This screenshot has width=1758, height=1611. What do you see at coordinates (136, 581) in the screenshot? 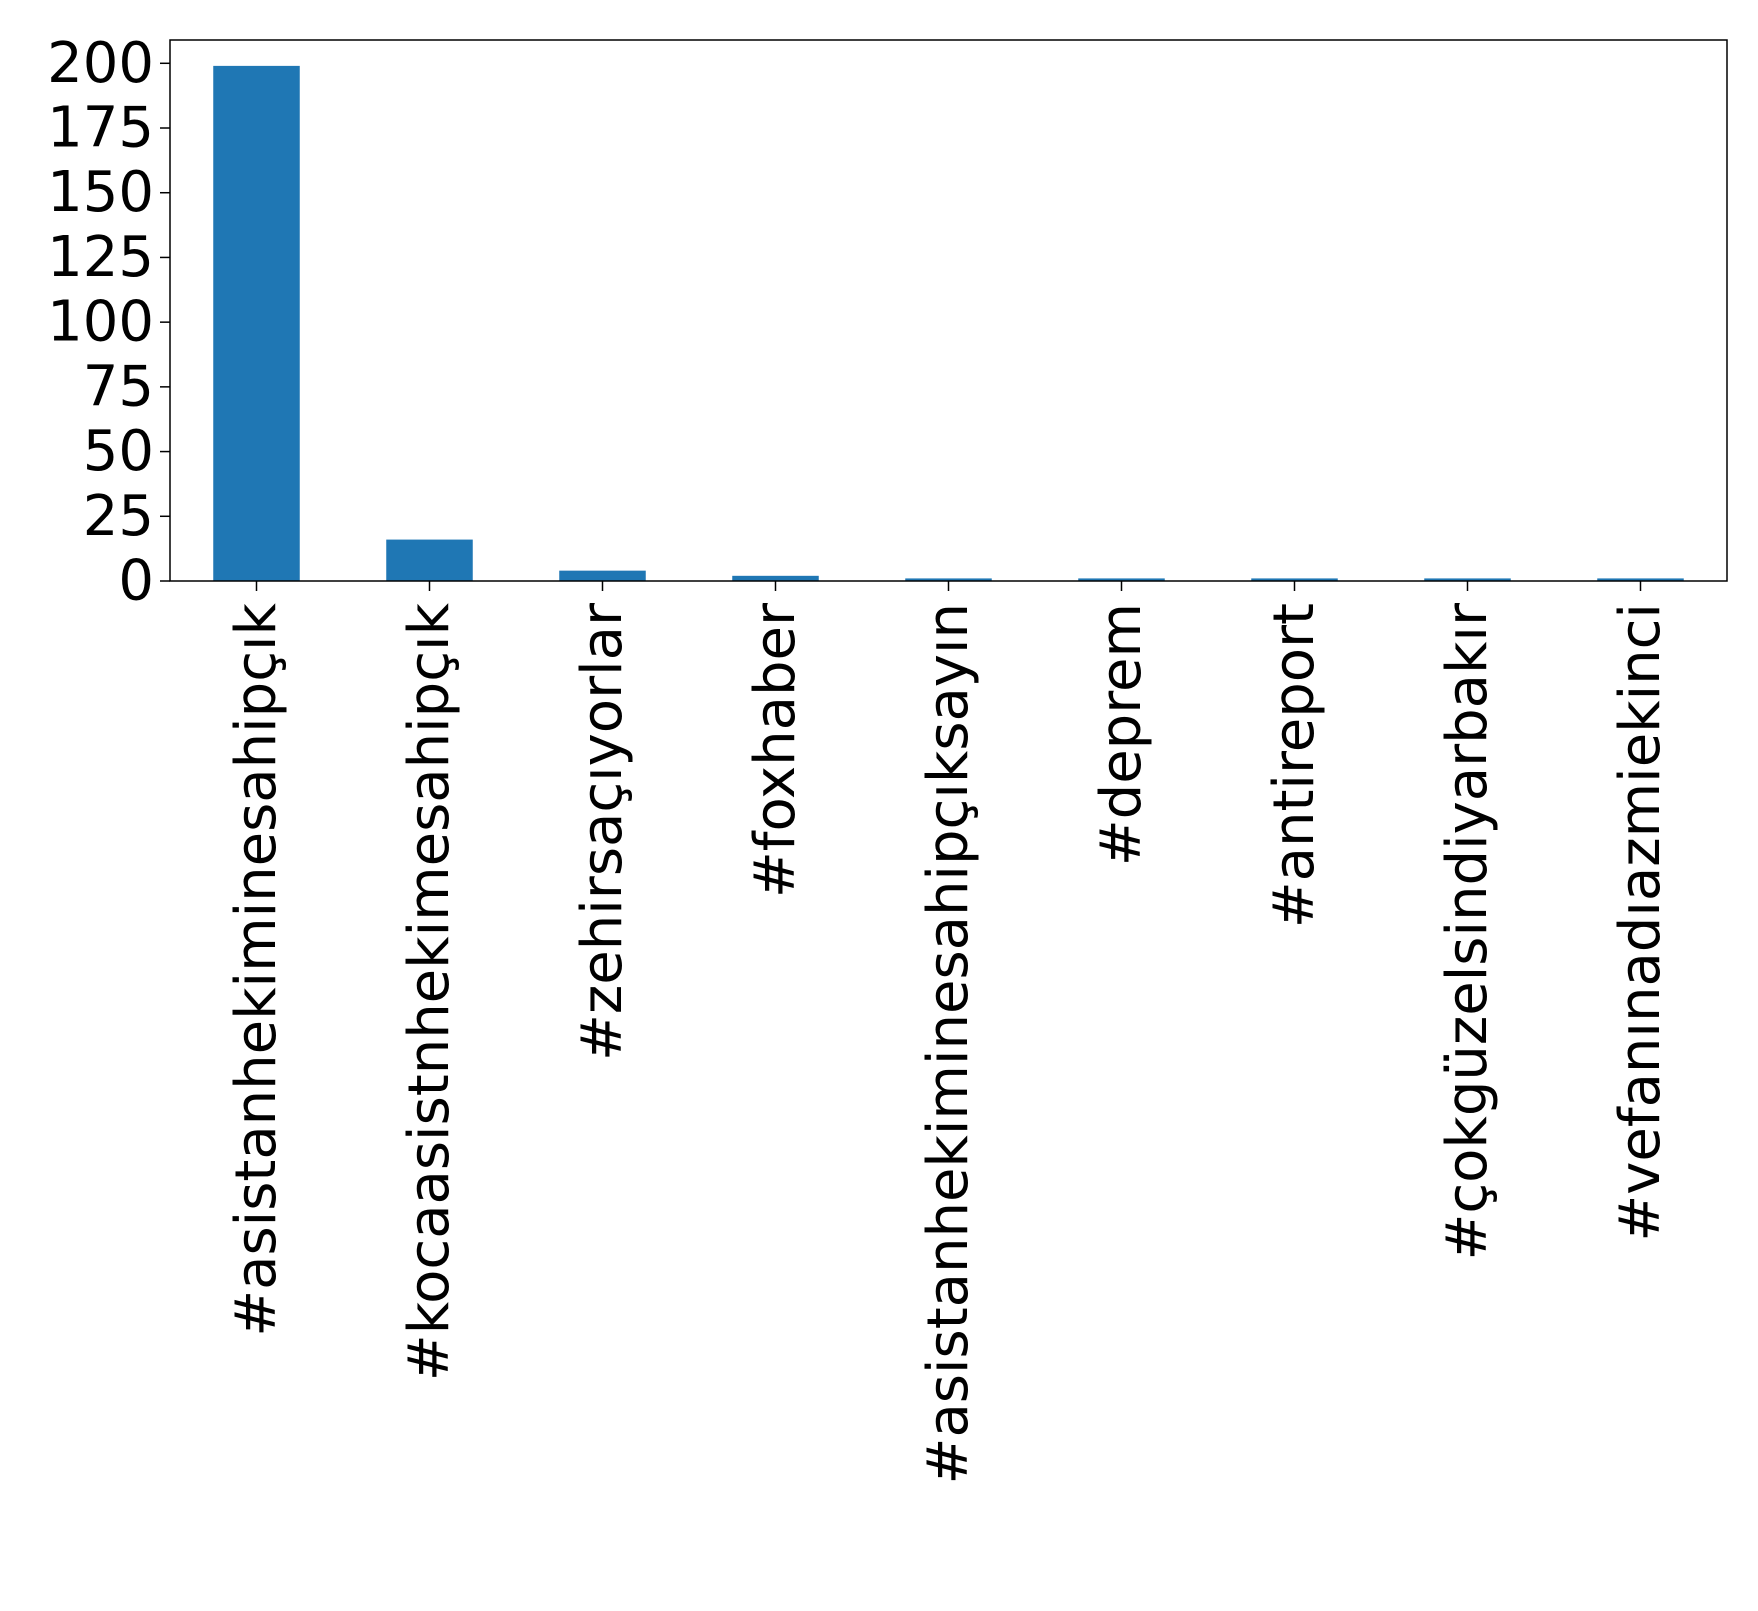
I see `y-tick-label-0: 0` at bounding box center [136, 581].